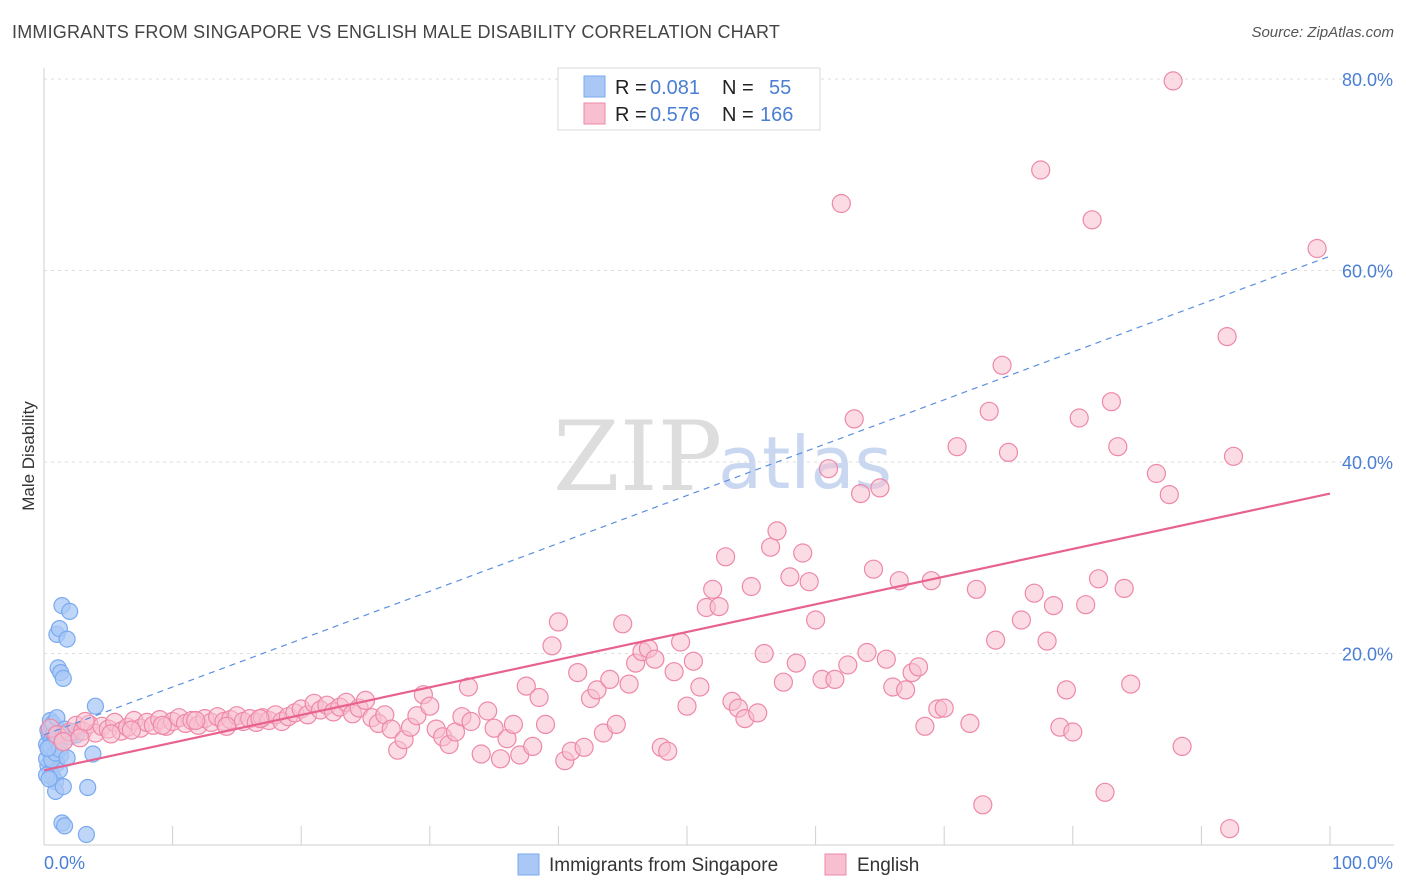  What do you see at coordinates (1322, 32) in the screenshot?
I see `chart-source: Source: ZipAtlas.com` at bounding box center [1322, 32].